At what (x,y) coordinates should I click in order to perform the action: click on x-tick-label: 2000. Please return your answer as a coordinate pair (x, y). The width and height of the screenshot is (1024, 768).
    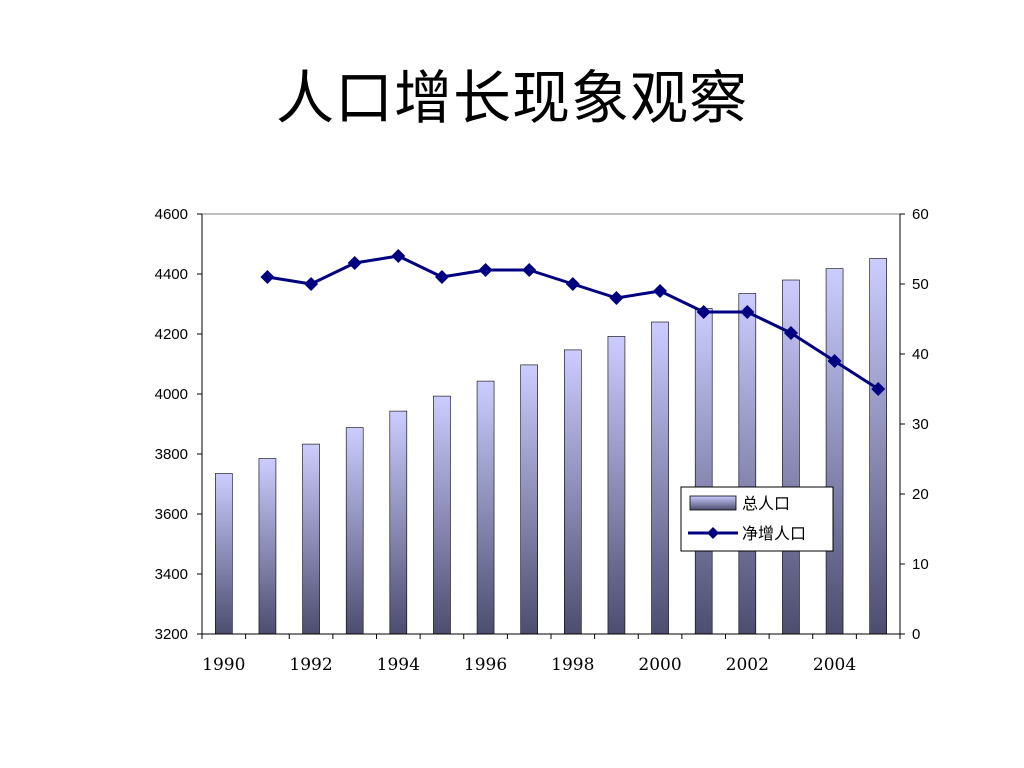
    Looking at the image, I should click on (659, 665).